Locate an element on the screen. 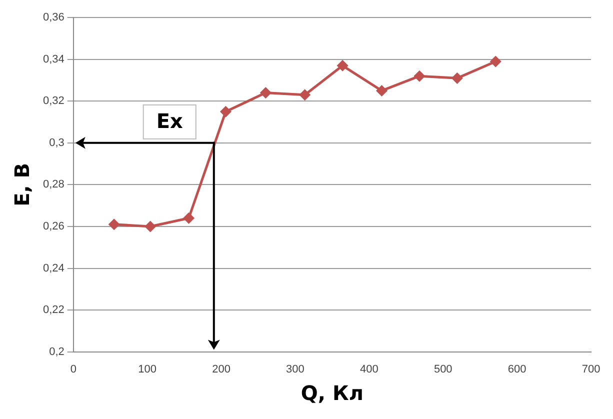 This screenshot has height=419, width=613. y-tick-label: 0,24 is located at coordinates (53, 268).